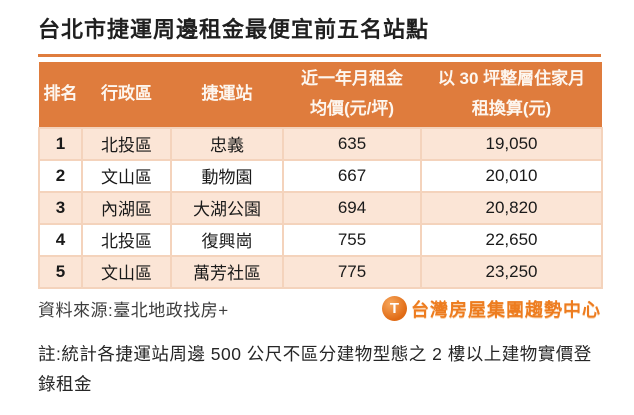 This screenshot has width=634, height=415. Describe the element at coordinates (319, 309) in the screenshot. I see `source-row: 資料來源:臺北地政找房+ T 台灣房屋集團趨勢中心` at that location.